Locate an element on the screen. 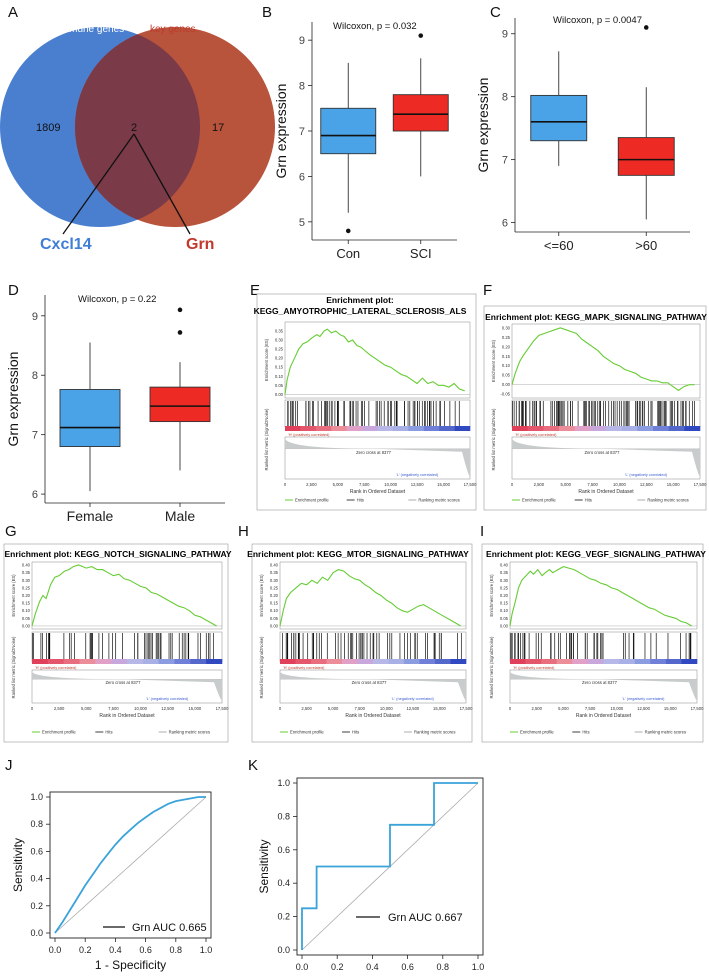  legend-profile: Enrichment profile is located at coordinates (312, 500).